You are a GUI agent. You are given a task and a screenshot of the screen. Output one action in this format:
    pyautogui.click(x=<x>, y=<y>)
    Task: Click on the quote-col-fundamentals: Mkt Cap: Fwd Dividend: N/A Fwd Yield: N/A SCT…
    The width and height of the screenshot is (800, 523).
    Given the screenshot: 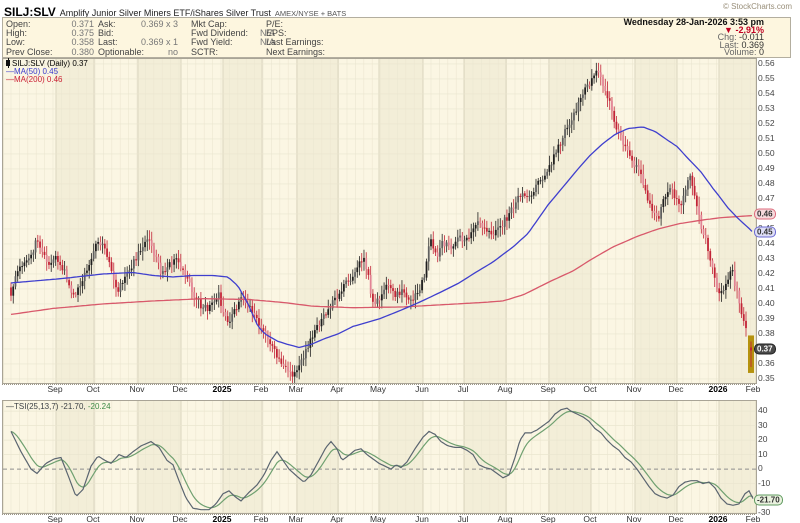 What is the action you would take?
    pyautogui.click(x=233, y=38)
    